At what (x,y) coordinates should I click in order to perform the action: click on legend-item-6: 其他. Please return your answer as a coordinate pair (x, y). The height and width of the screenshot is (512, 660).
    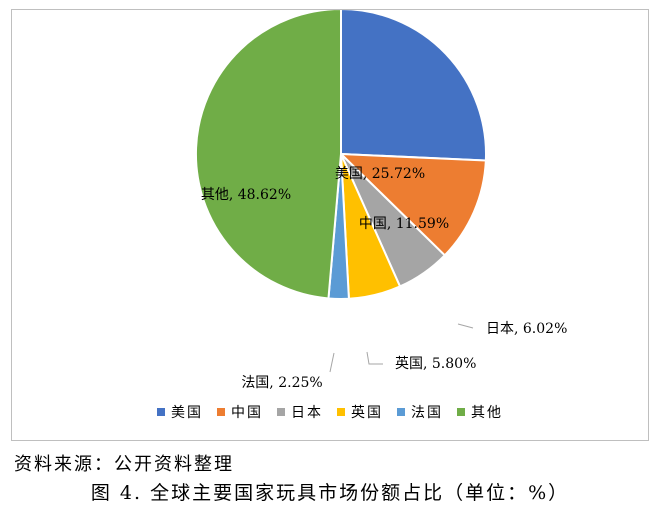
    Looking at the image, I should click on (480, 412).